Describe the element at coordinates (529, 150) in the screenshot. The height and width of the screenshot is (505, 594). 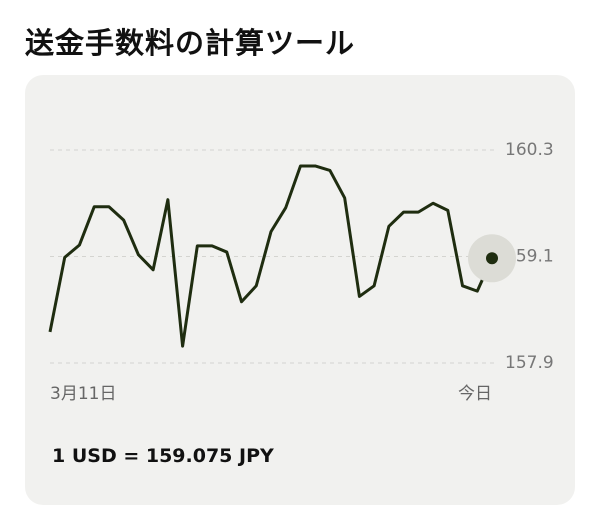
I see `y-tick-label: 160.3` at that location.